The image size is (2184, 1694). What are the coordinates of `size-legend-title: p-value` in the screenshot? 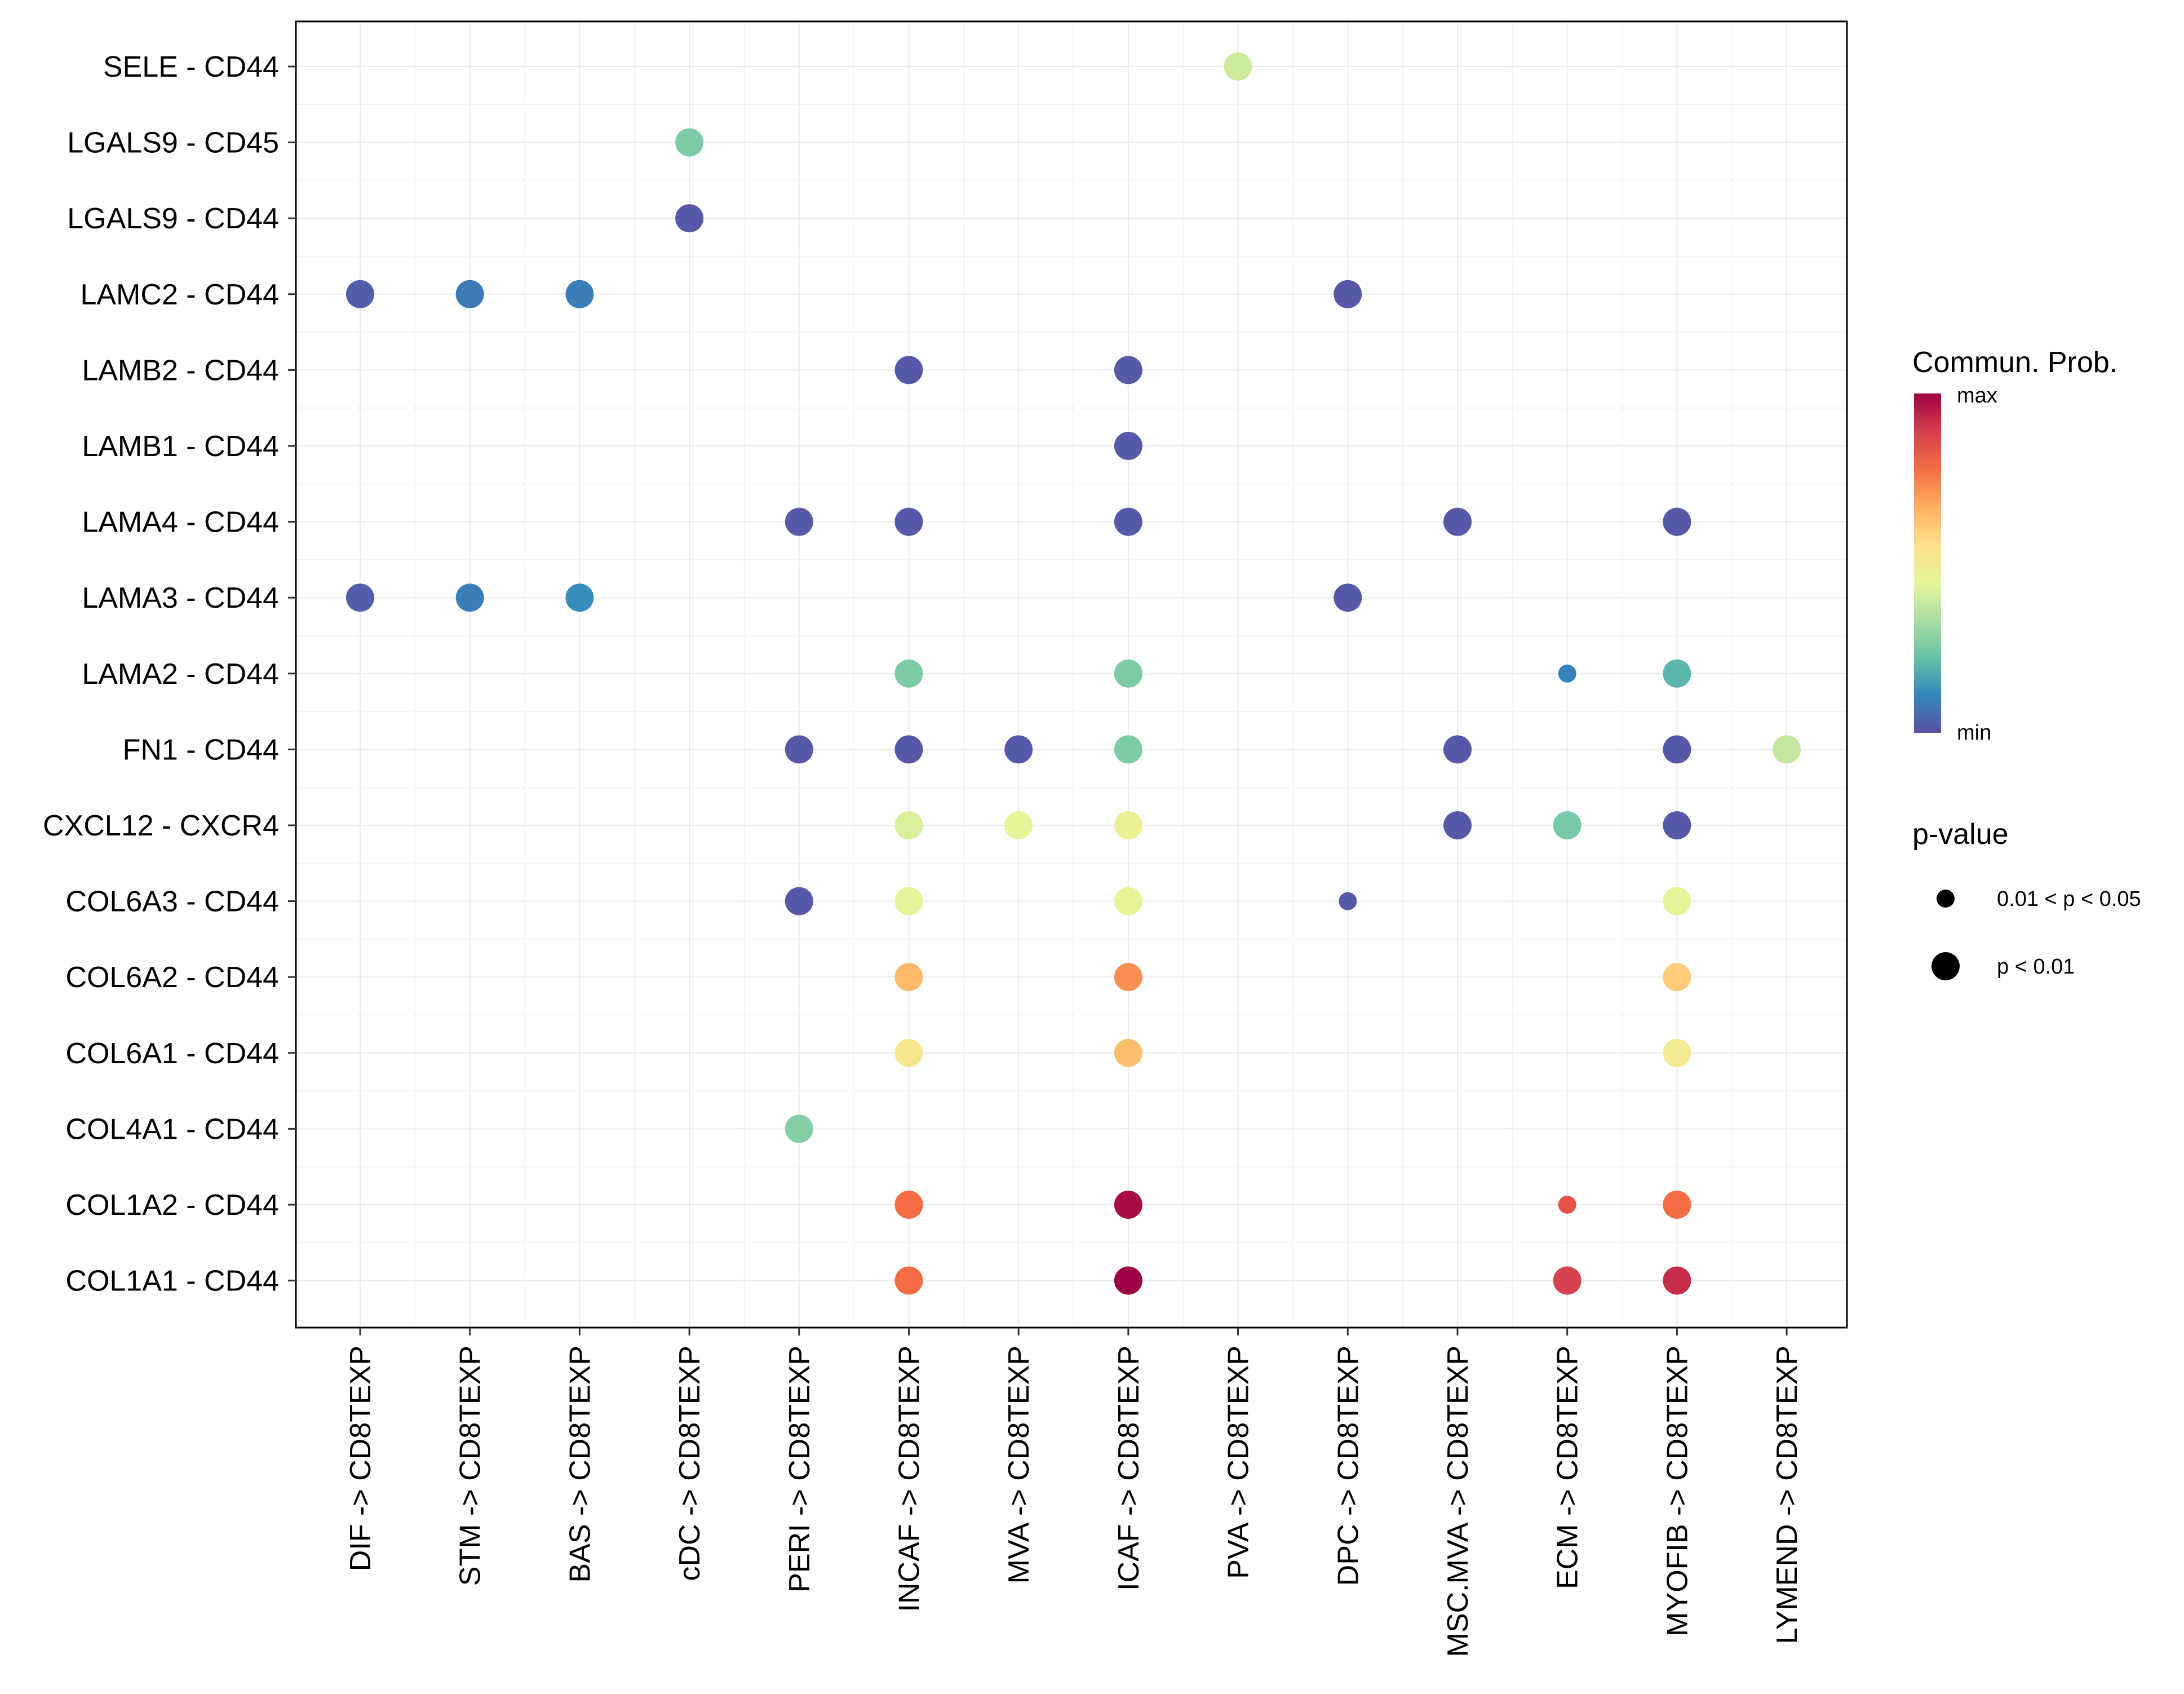 It's located at (1960, 835).